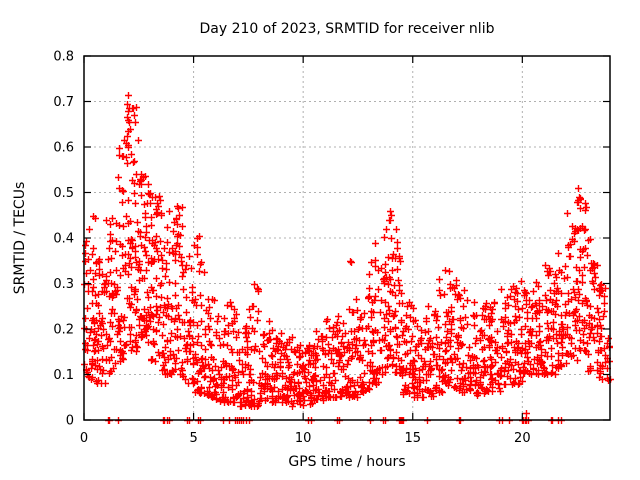 The width and height of the screenshot is (640, 480). I want to click on y-tick-label: 0.1, so click(63, 375).